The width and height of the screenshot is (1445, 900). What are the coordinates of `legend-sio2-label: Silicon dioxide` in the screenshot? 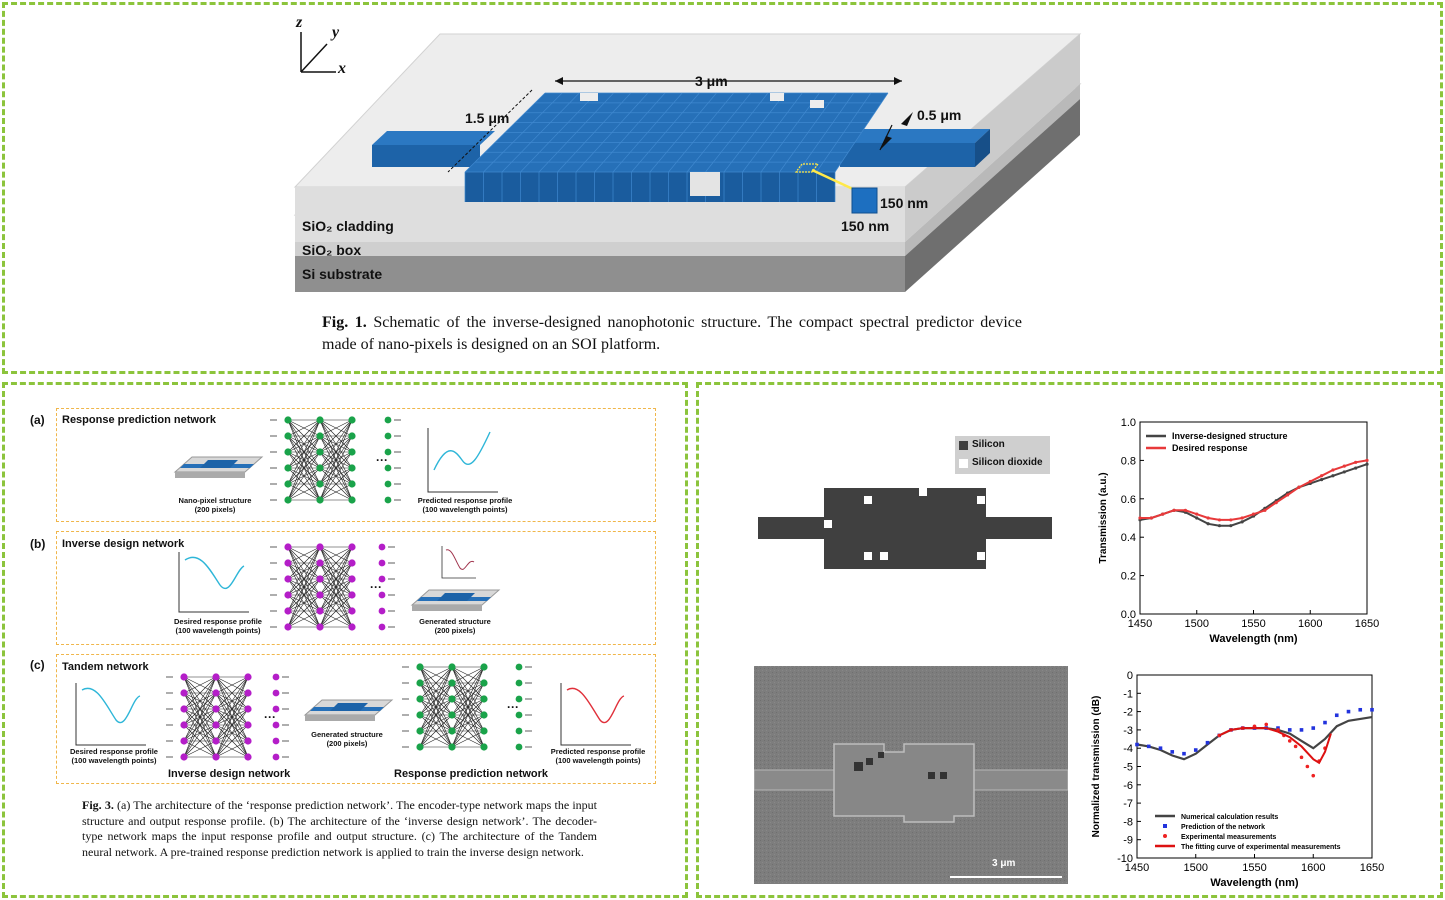 It's located at (1007, 462).